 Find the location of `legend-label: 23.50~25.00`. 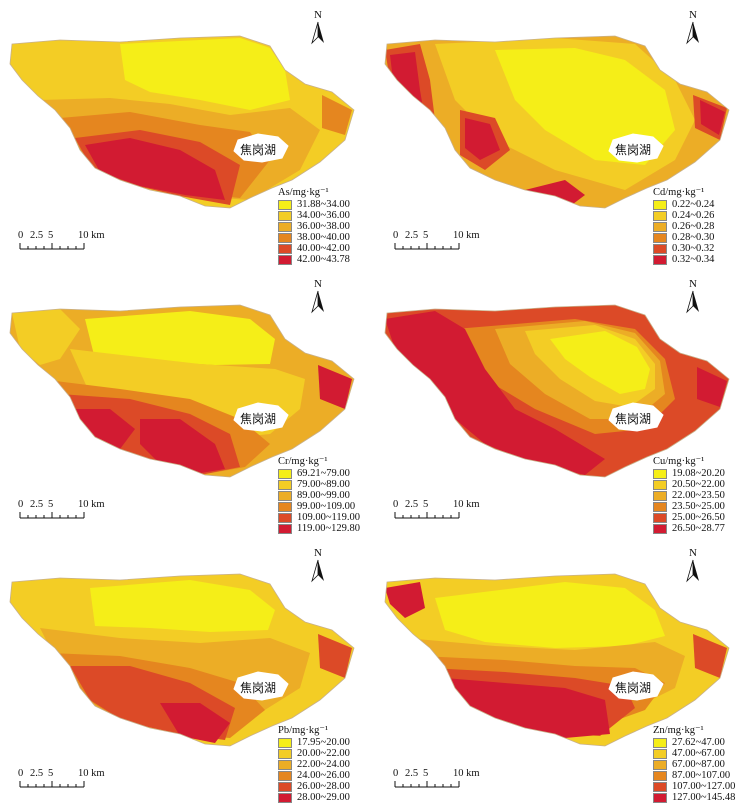

legend-label: 23.50~25.00 is located at coordinates (698, 506).